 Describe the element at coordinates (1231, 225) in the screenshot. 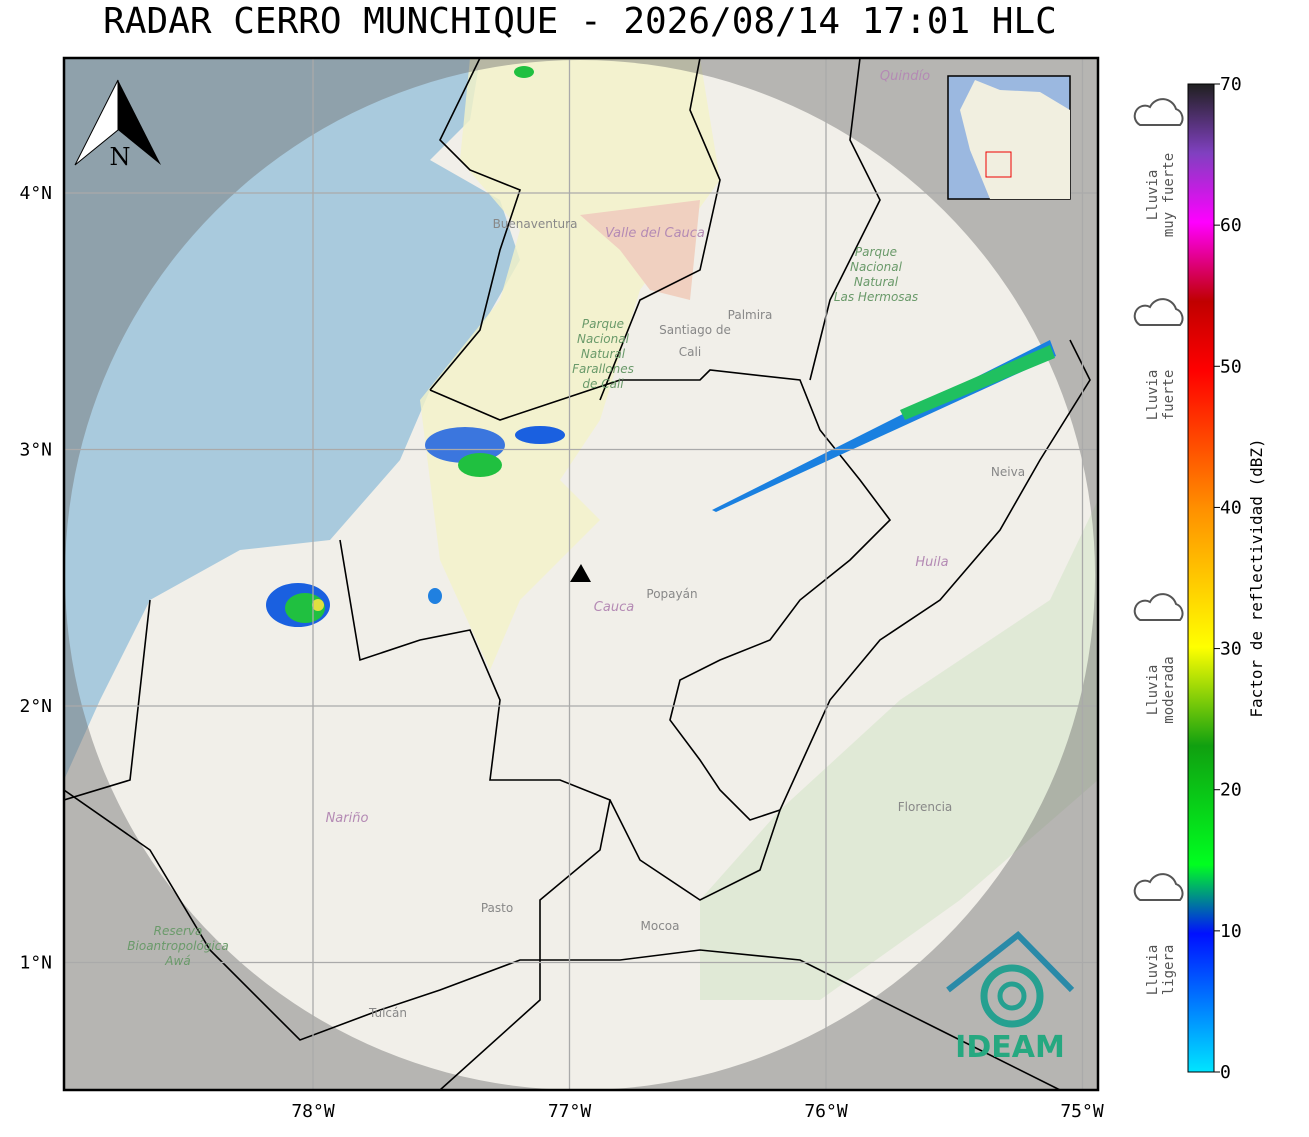

I see `colorbar-tick-label: 60` at that location.